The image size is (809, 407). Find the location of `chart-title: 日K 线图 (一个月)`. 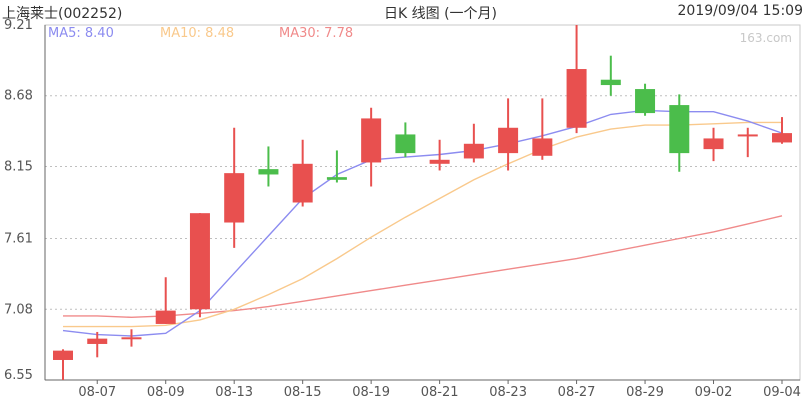

chart-title: 日K 线图 (一个月) is located at coordinates (441, 14).